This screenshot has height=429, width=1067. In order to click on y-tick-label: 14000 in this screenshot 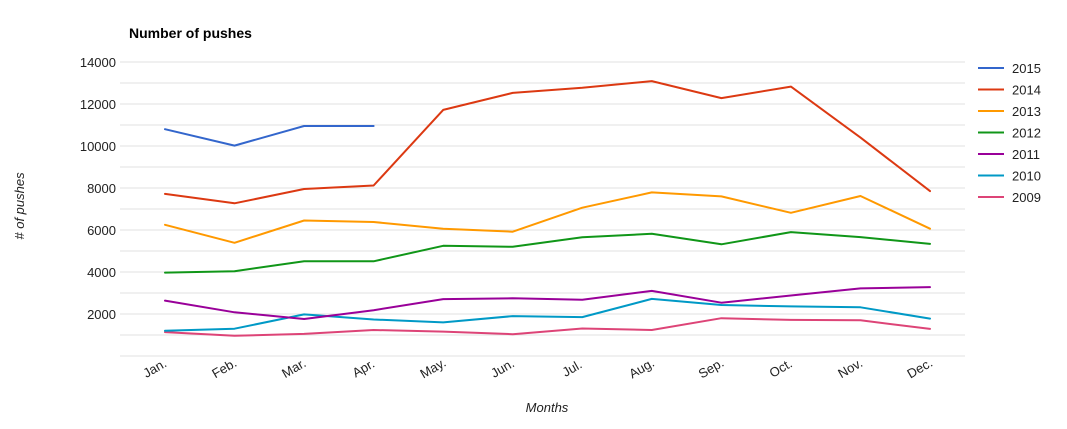, I will do `click(98, 62)`.